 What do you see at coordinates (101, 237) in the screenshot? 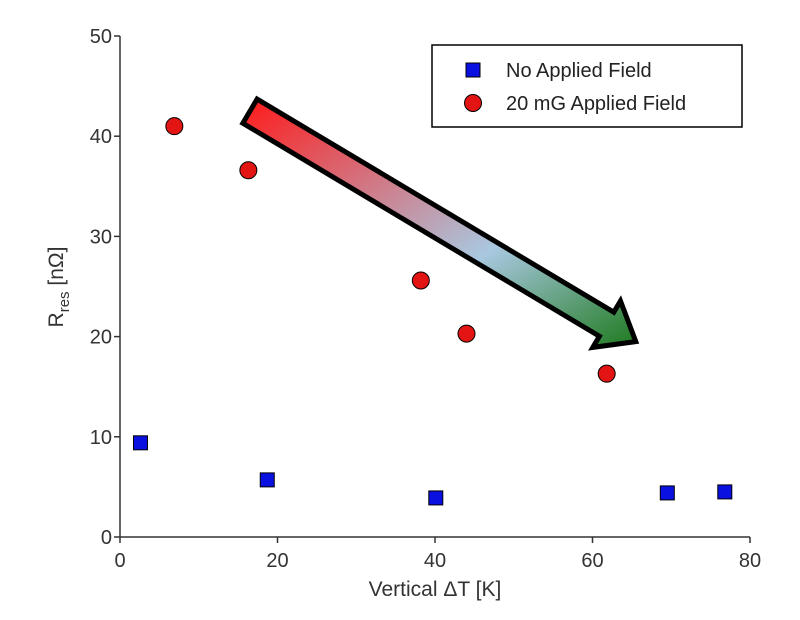
I see `y-tick-label: 30` at bounding box center [101, 237].